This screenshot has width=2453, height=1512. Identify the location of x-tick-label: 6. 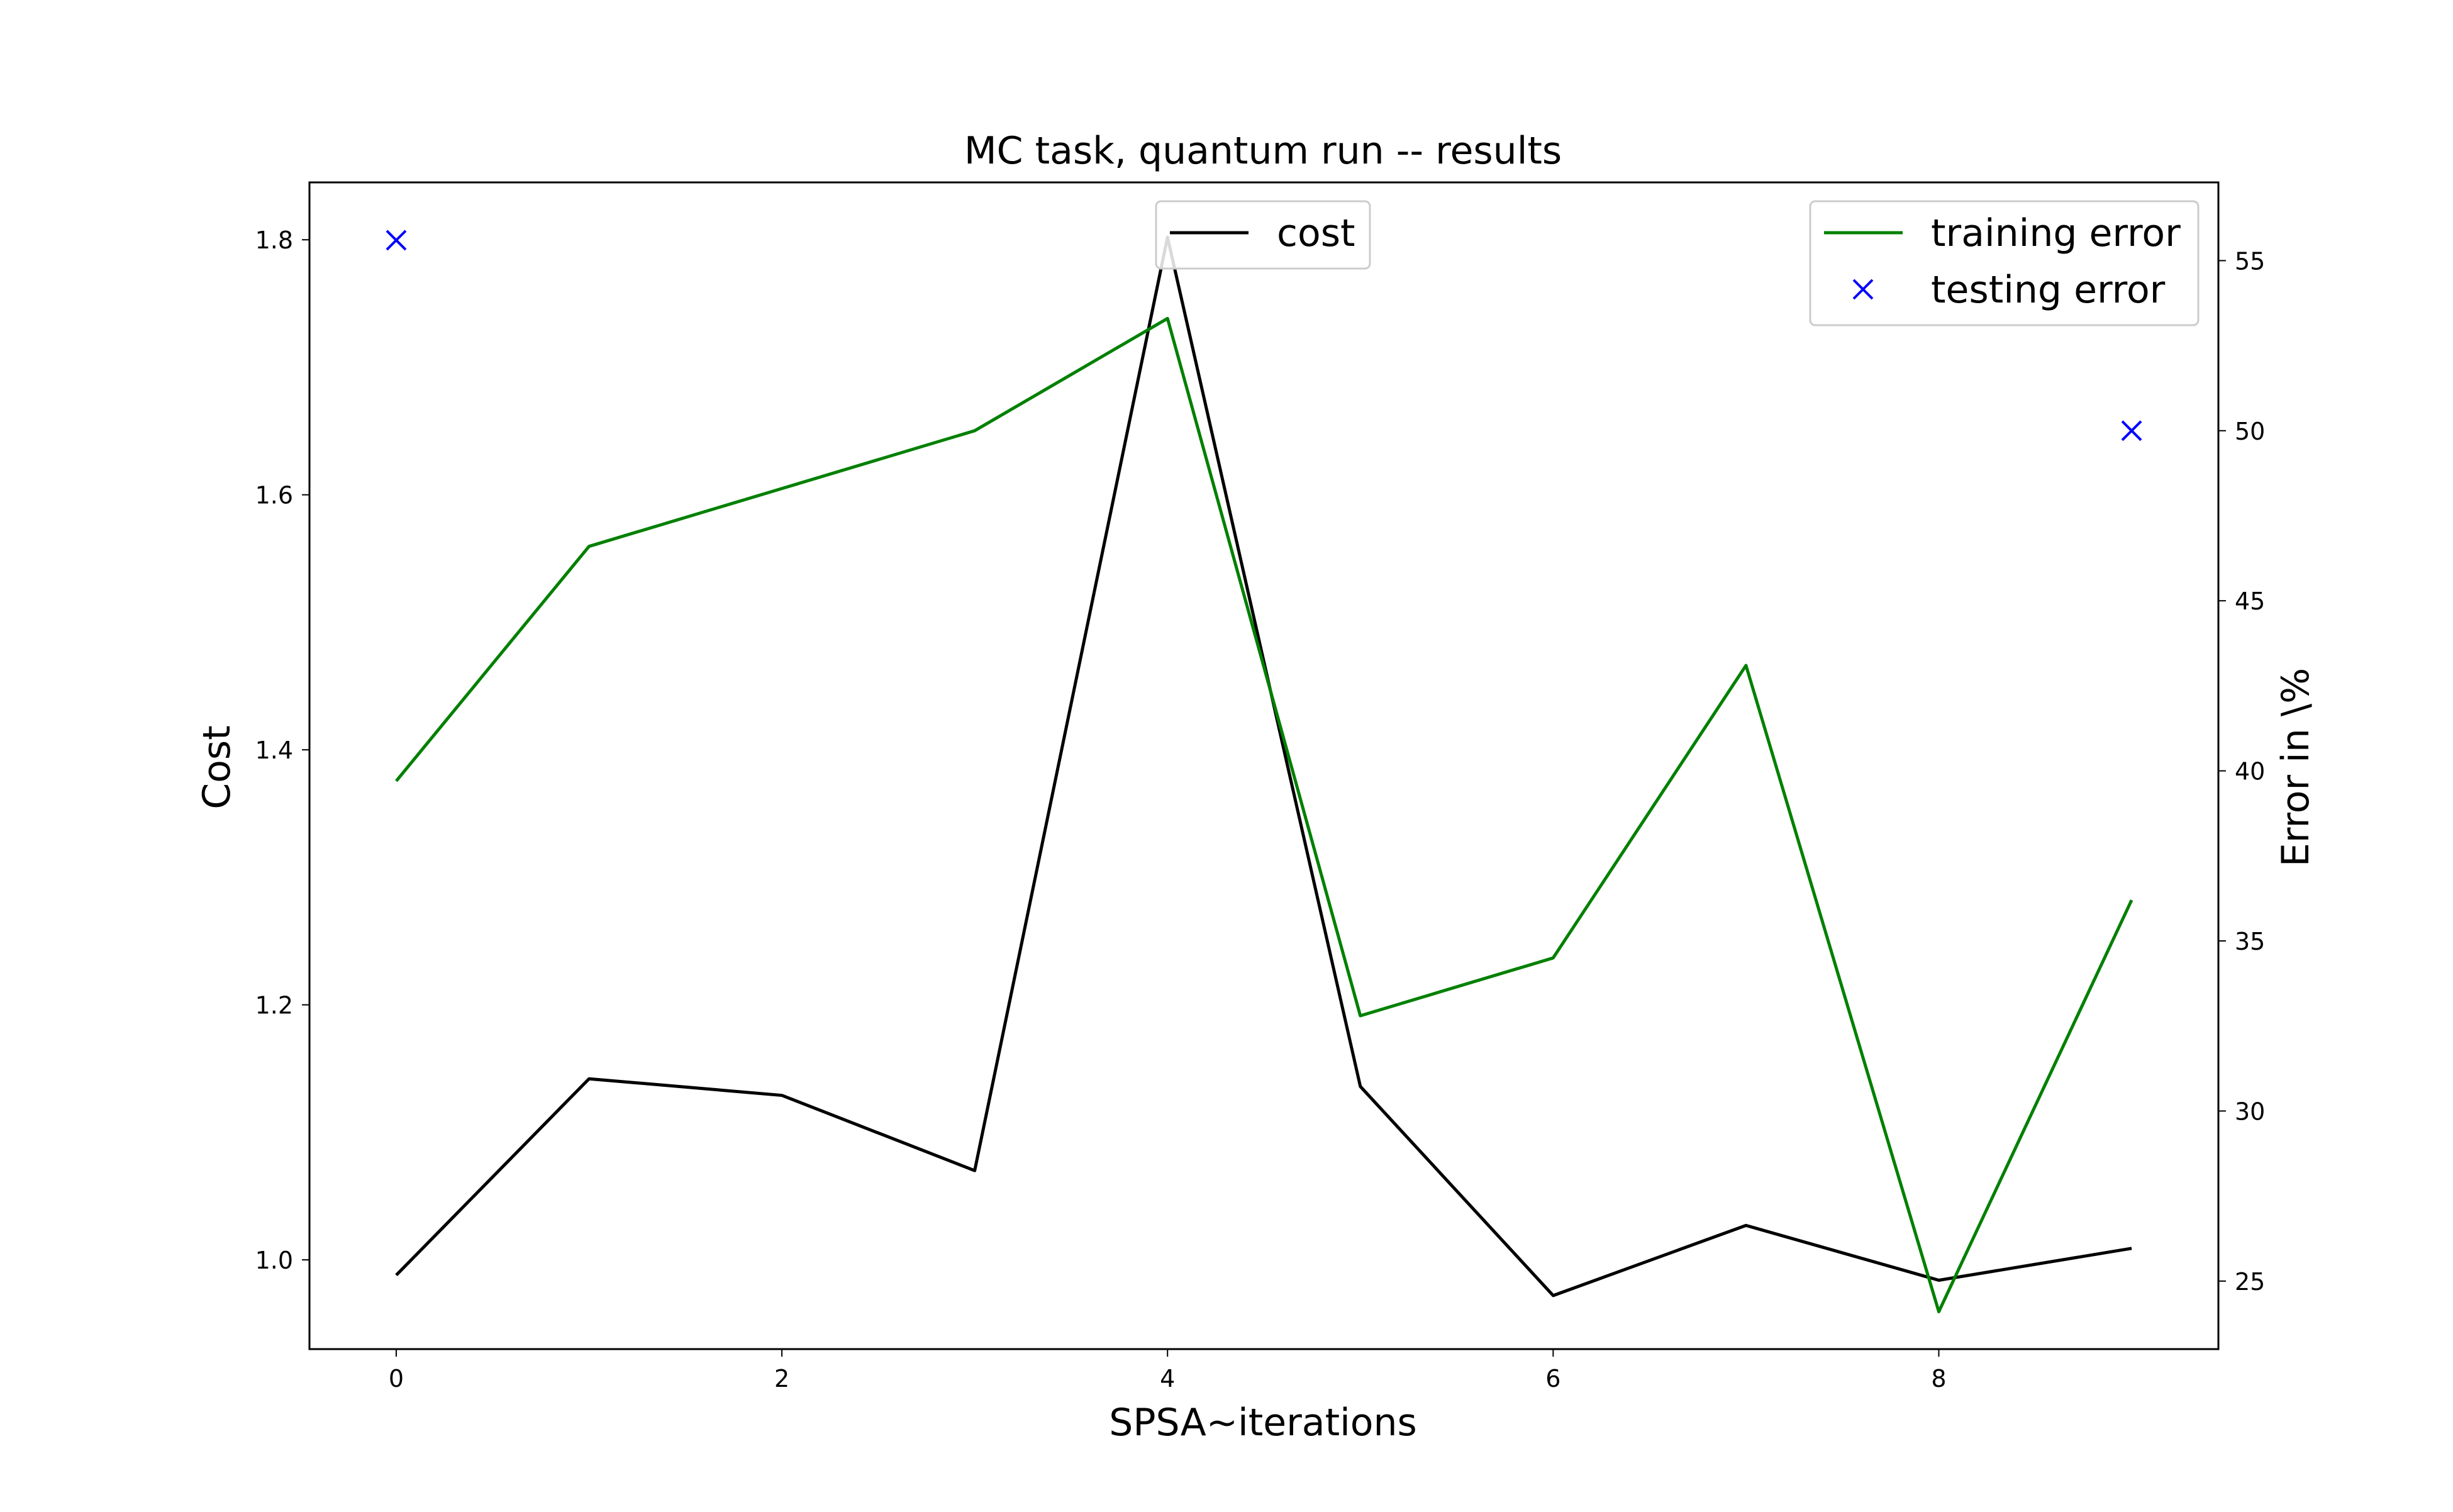
(1552, 1378).